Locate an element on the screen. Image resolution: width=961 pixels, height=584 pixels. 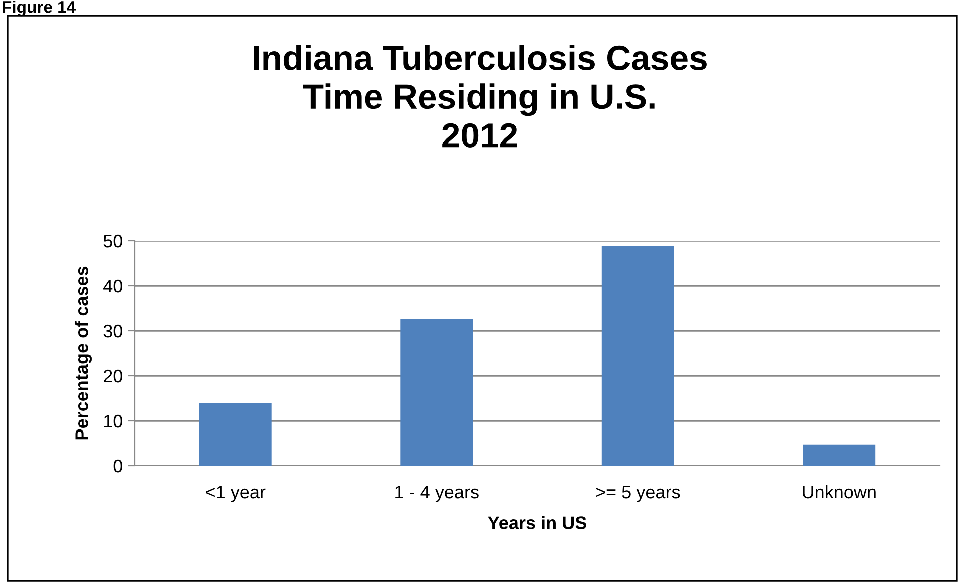
caption: Figure 14 is located at coordinates (39, 9).